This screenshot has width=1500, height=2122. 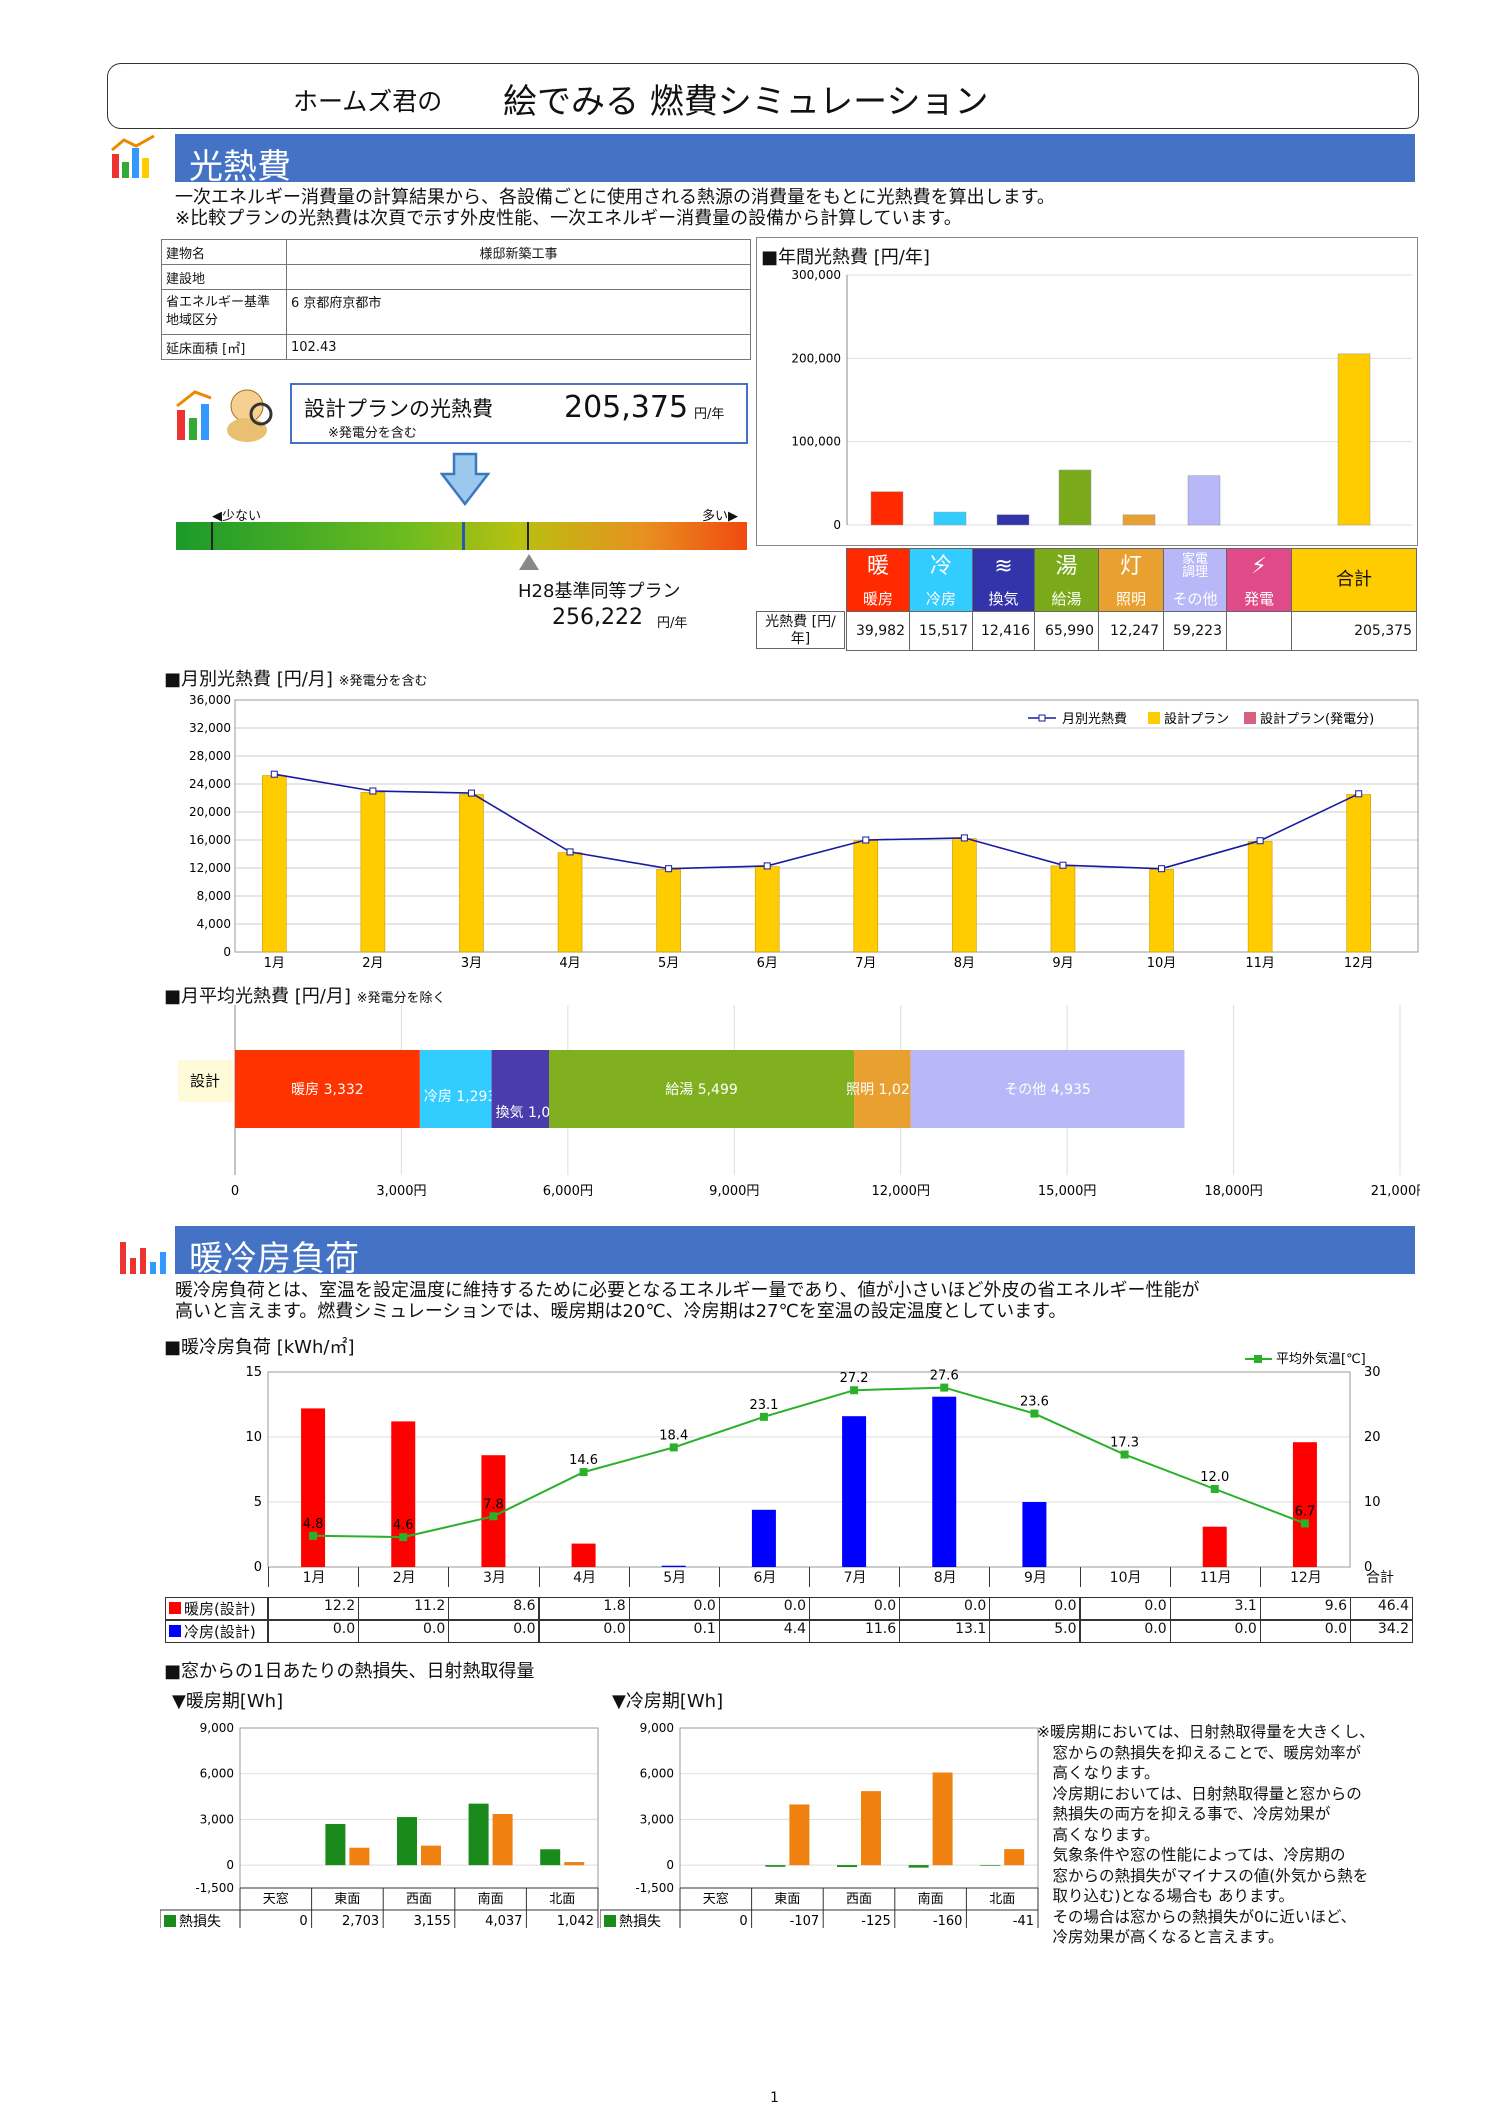 I want to click on load-value: 11.2, so click(x=404, y=1608).